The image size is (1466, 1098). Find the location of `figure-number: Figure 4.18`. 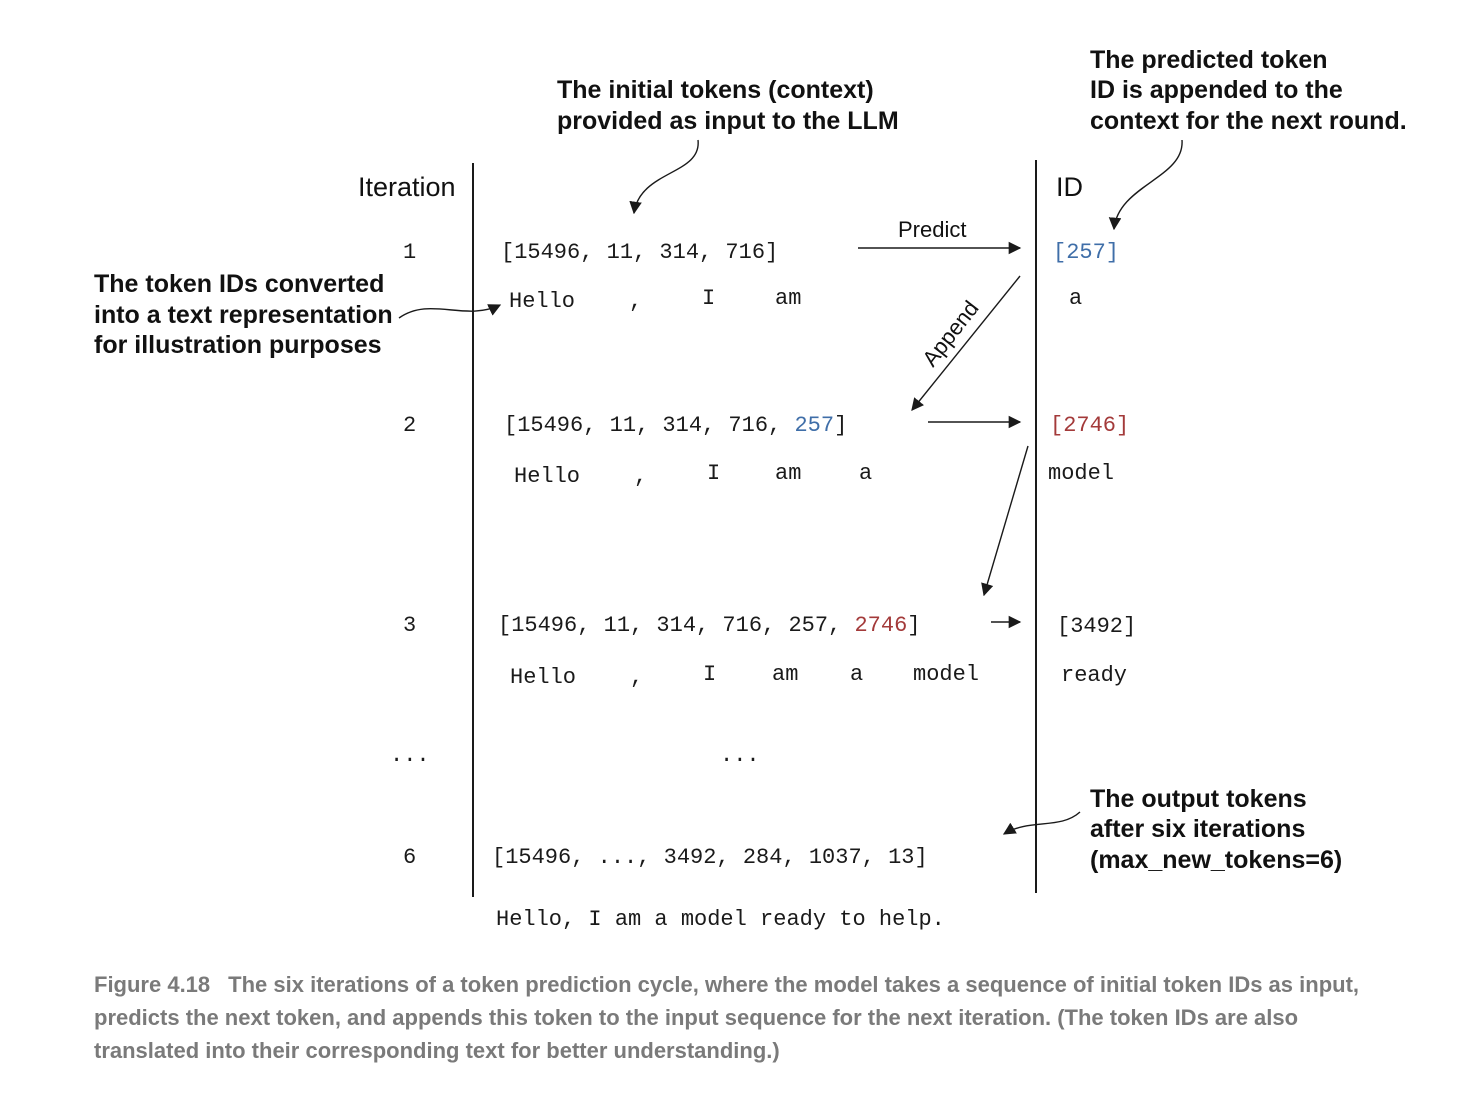

figure-number: Figure 4.18 is located at coordinates (152, 984).